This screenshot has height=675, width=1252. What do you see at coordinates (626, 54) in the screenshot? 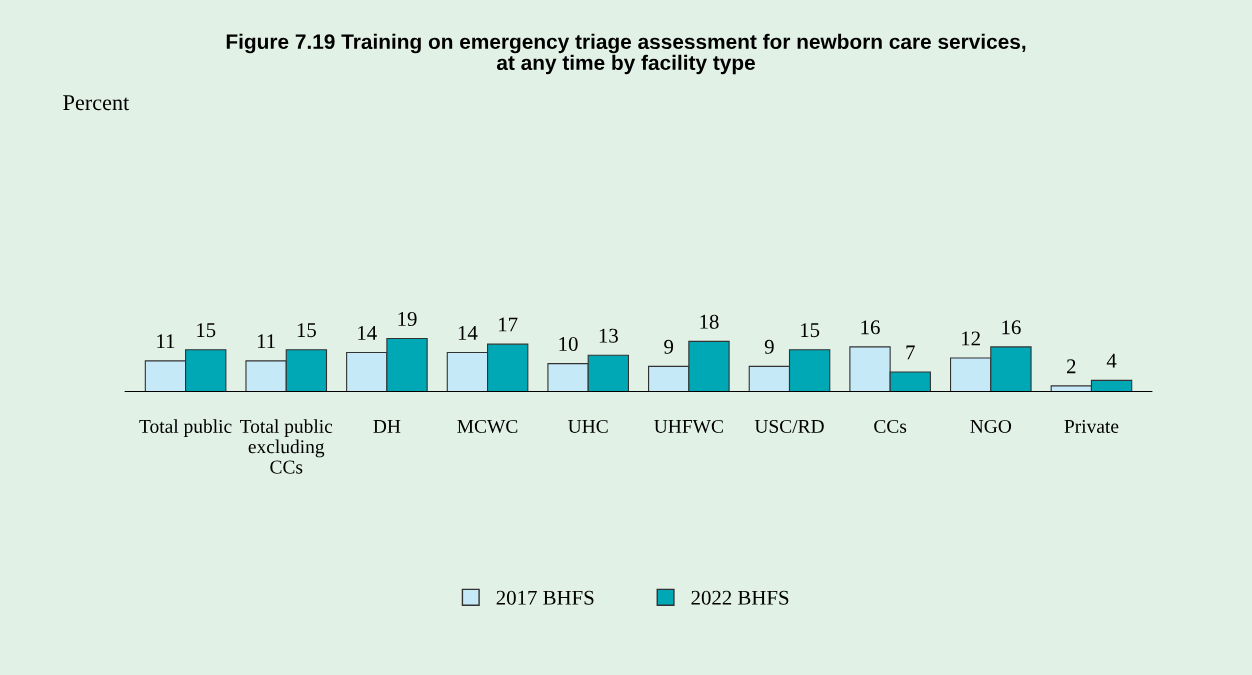
I see `chart-title: Figure 7.19 Training on emergency triage assessment for newborn care services, at any time by facility type` at bounding box center [626, 54].